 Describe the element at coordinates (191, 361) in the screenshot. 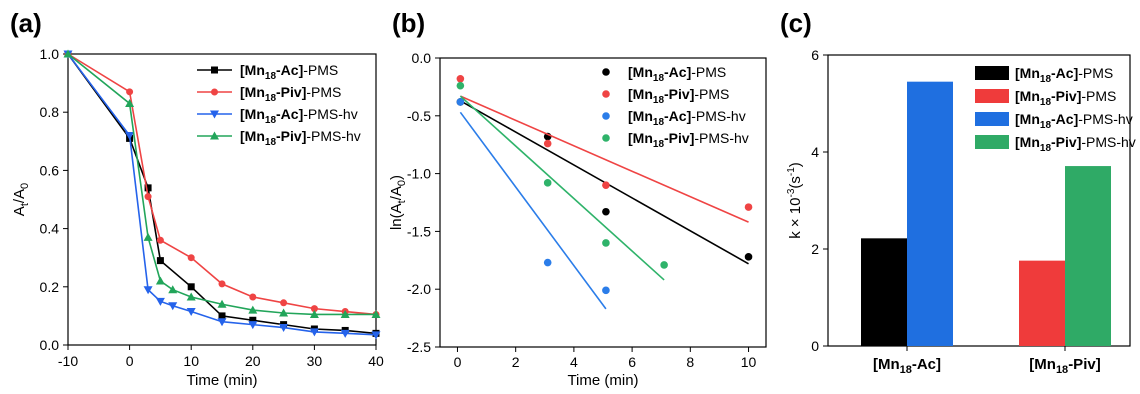

I see `panel-a-xtick-label: 10` at that location.